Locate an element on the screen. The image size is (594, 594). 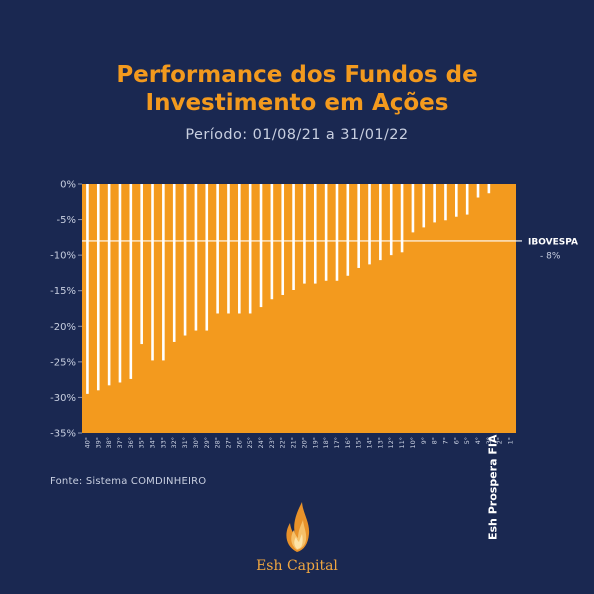
x-tick-label: 13° is located at coordinates (380, 443).